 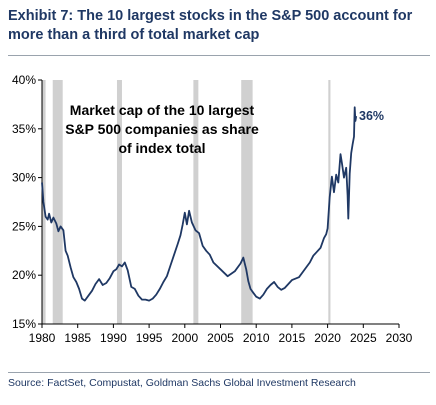 What do you see at coordinates (371, 116) in the screenshot?
I see `end-value-label: 36%` at bounding box center [371, 116].